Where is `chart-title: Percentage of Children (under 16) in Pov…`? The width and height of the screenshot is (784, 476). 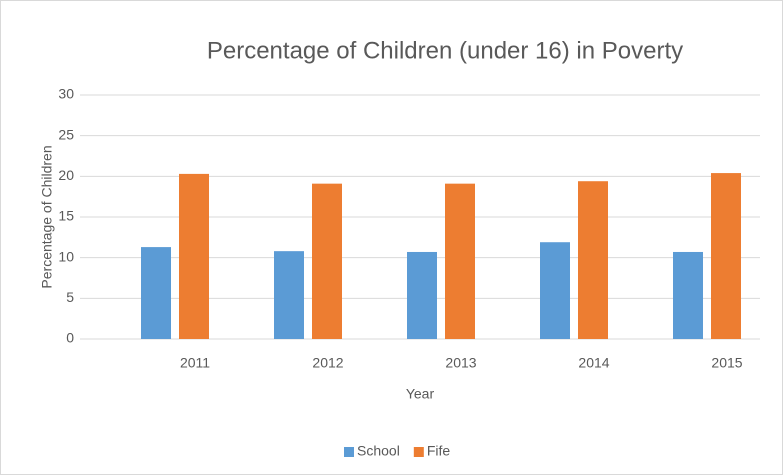 chart-title: Percentage of Children (under 16) in Pov… is located at coordinates (445, 50).